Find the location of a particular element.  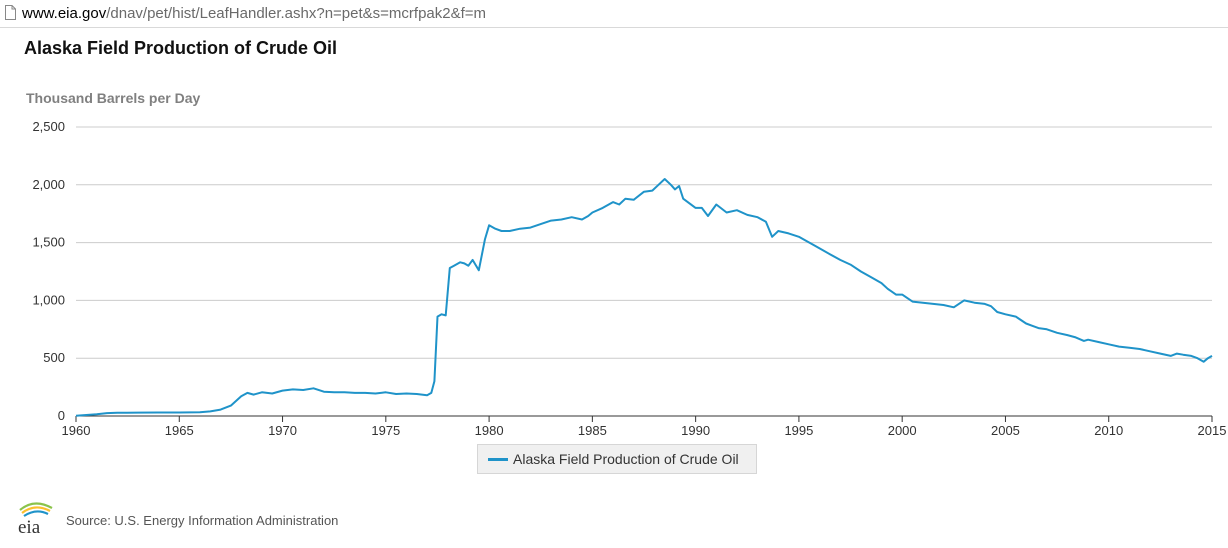

x-tick-label: 2010 is located at coordinates (1108, 430).